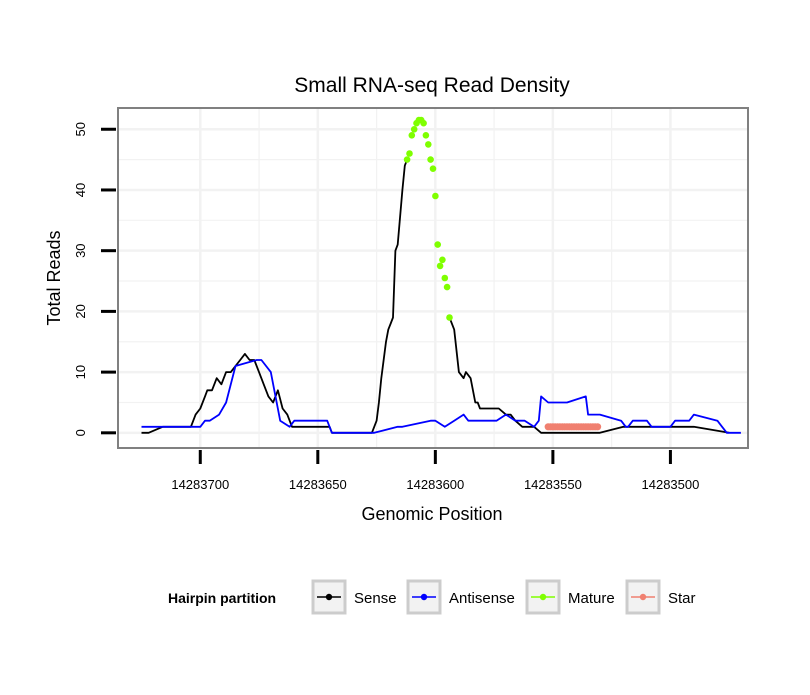 The height and width of the screenshot is (695, 810). Describe the element at coordinates (671, 484) in the screenshot. I see `x-tick-label: 14283500` at that location.